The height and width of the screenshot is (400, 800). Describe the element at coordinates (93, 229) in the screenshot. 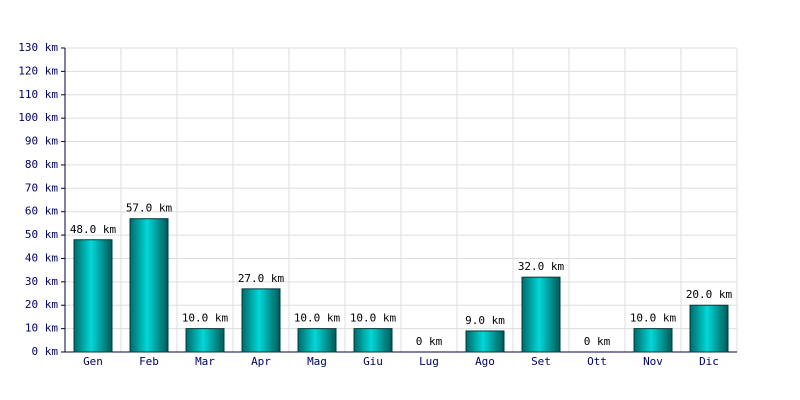

I see `data-label: 48.0 km` at that location.